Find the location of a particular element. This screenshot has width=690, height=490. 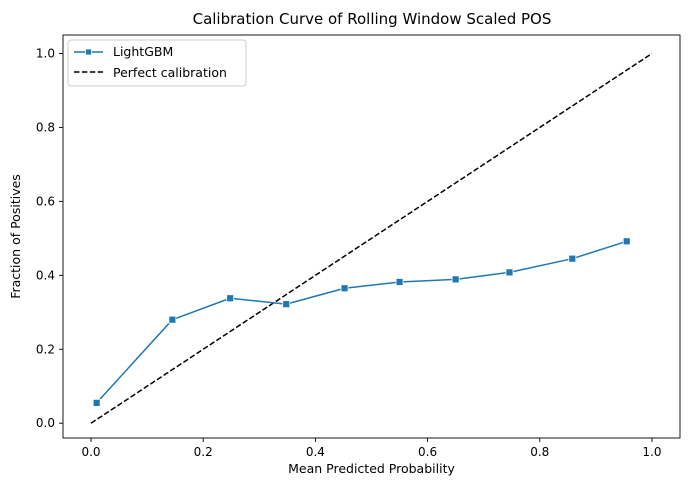

x-tick-label: 0.8 is located at coordinates (539, 452).